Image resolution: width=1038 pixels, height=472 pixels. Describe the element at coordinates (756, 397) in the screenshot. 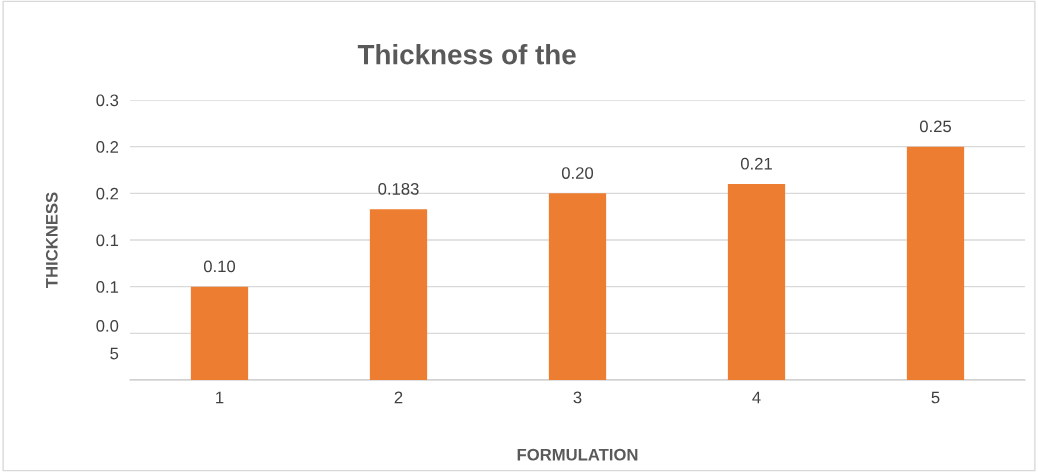

I see `x-tick-label: 4` at that location.